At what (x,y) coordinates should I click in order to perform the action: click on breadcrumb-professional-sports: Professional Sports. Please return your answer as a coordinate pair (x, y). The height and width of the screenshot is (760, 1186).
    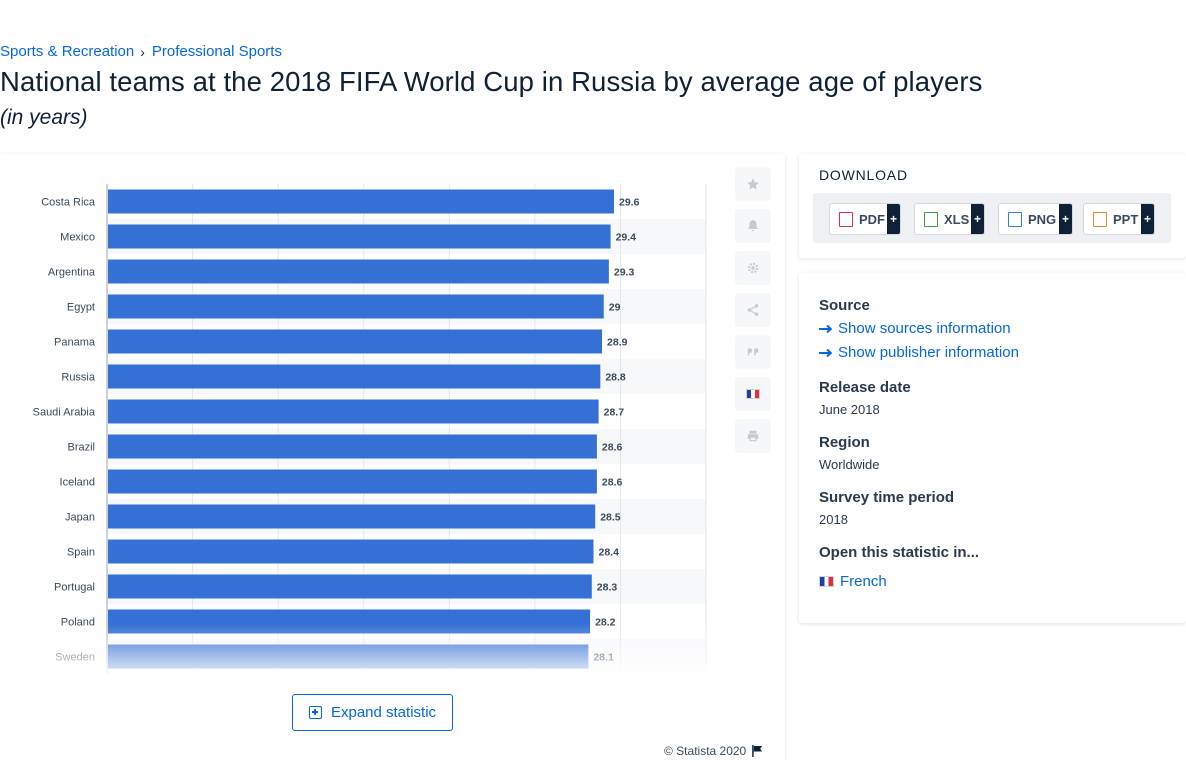
    Looking at the image, I should click on (216, 51).